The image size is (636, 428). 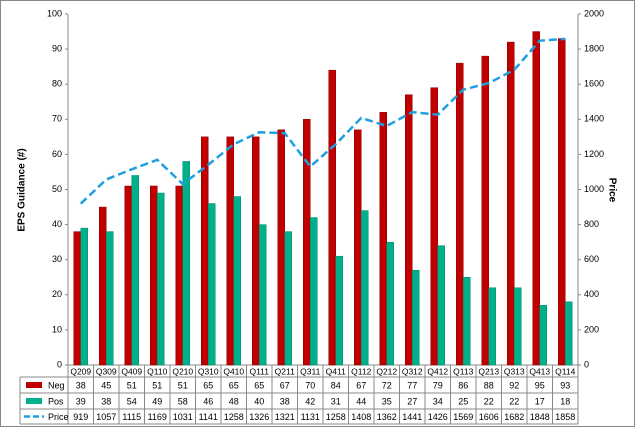 What do you see at coordinates (57, 329) in the screenshot?
I see `y-tick-label: 10` at bounding box center [57, 329].